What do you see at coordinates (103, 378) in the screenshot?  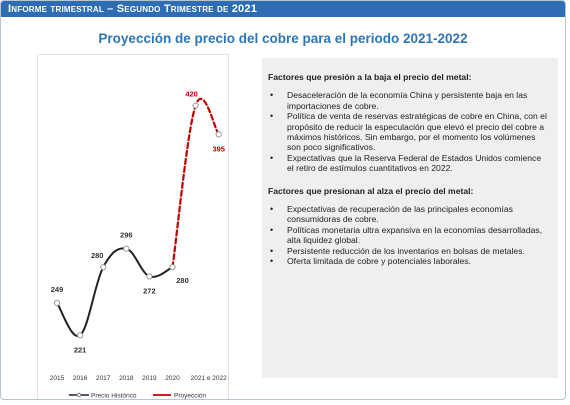 I see `x-tick-label: 2017` at bounding box center [103, 378].